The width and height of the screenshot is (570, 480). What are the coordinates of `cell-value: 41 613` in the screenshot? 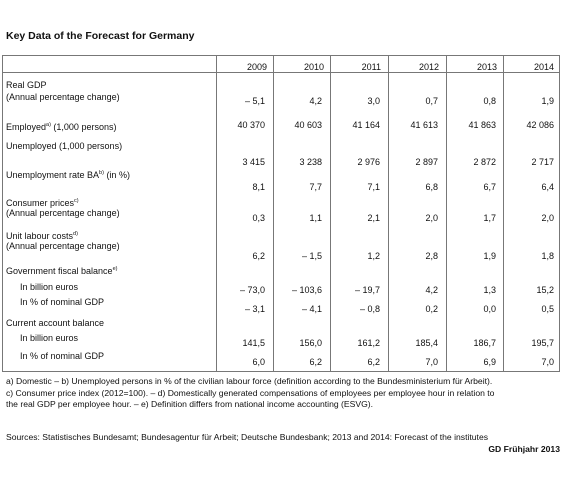 It's located at (424, 125).